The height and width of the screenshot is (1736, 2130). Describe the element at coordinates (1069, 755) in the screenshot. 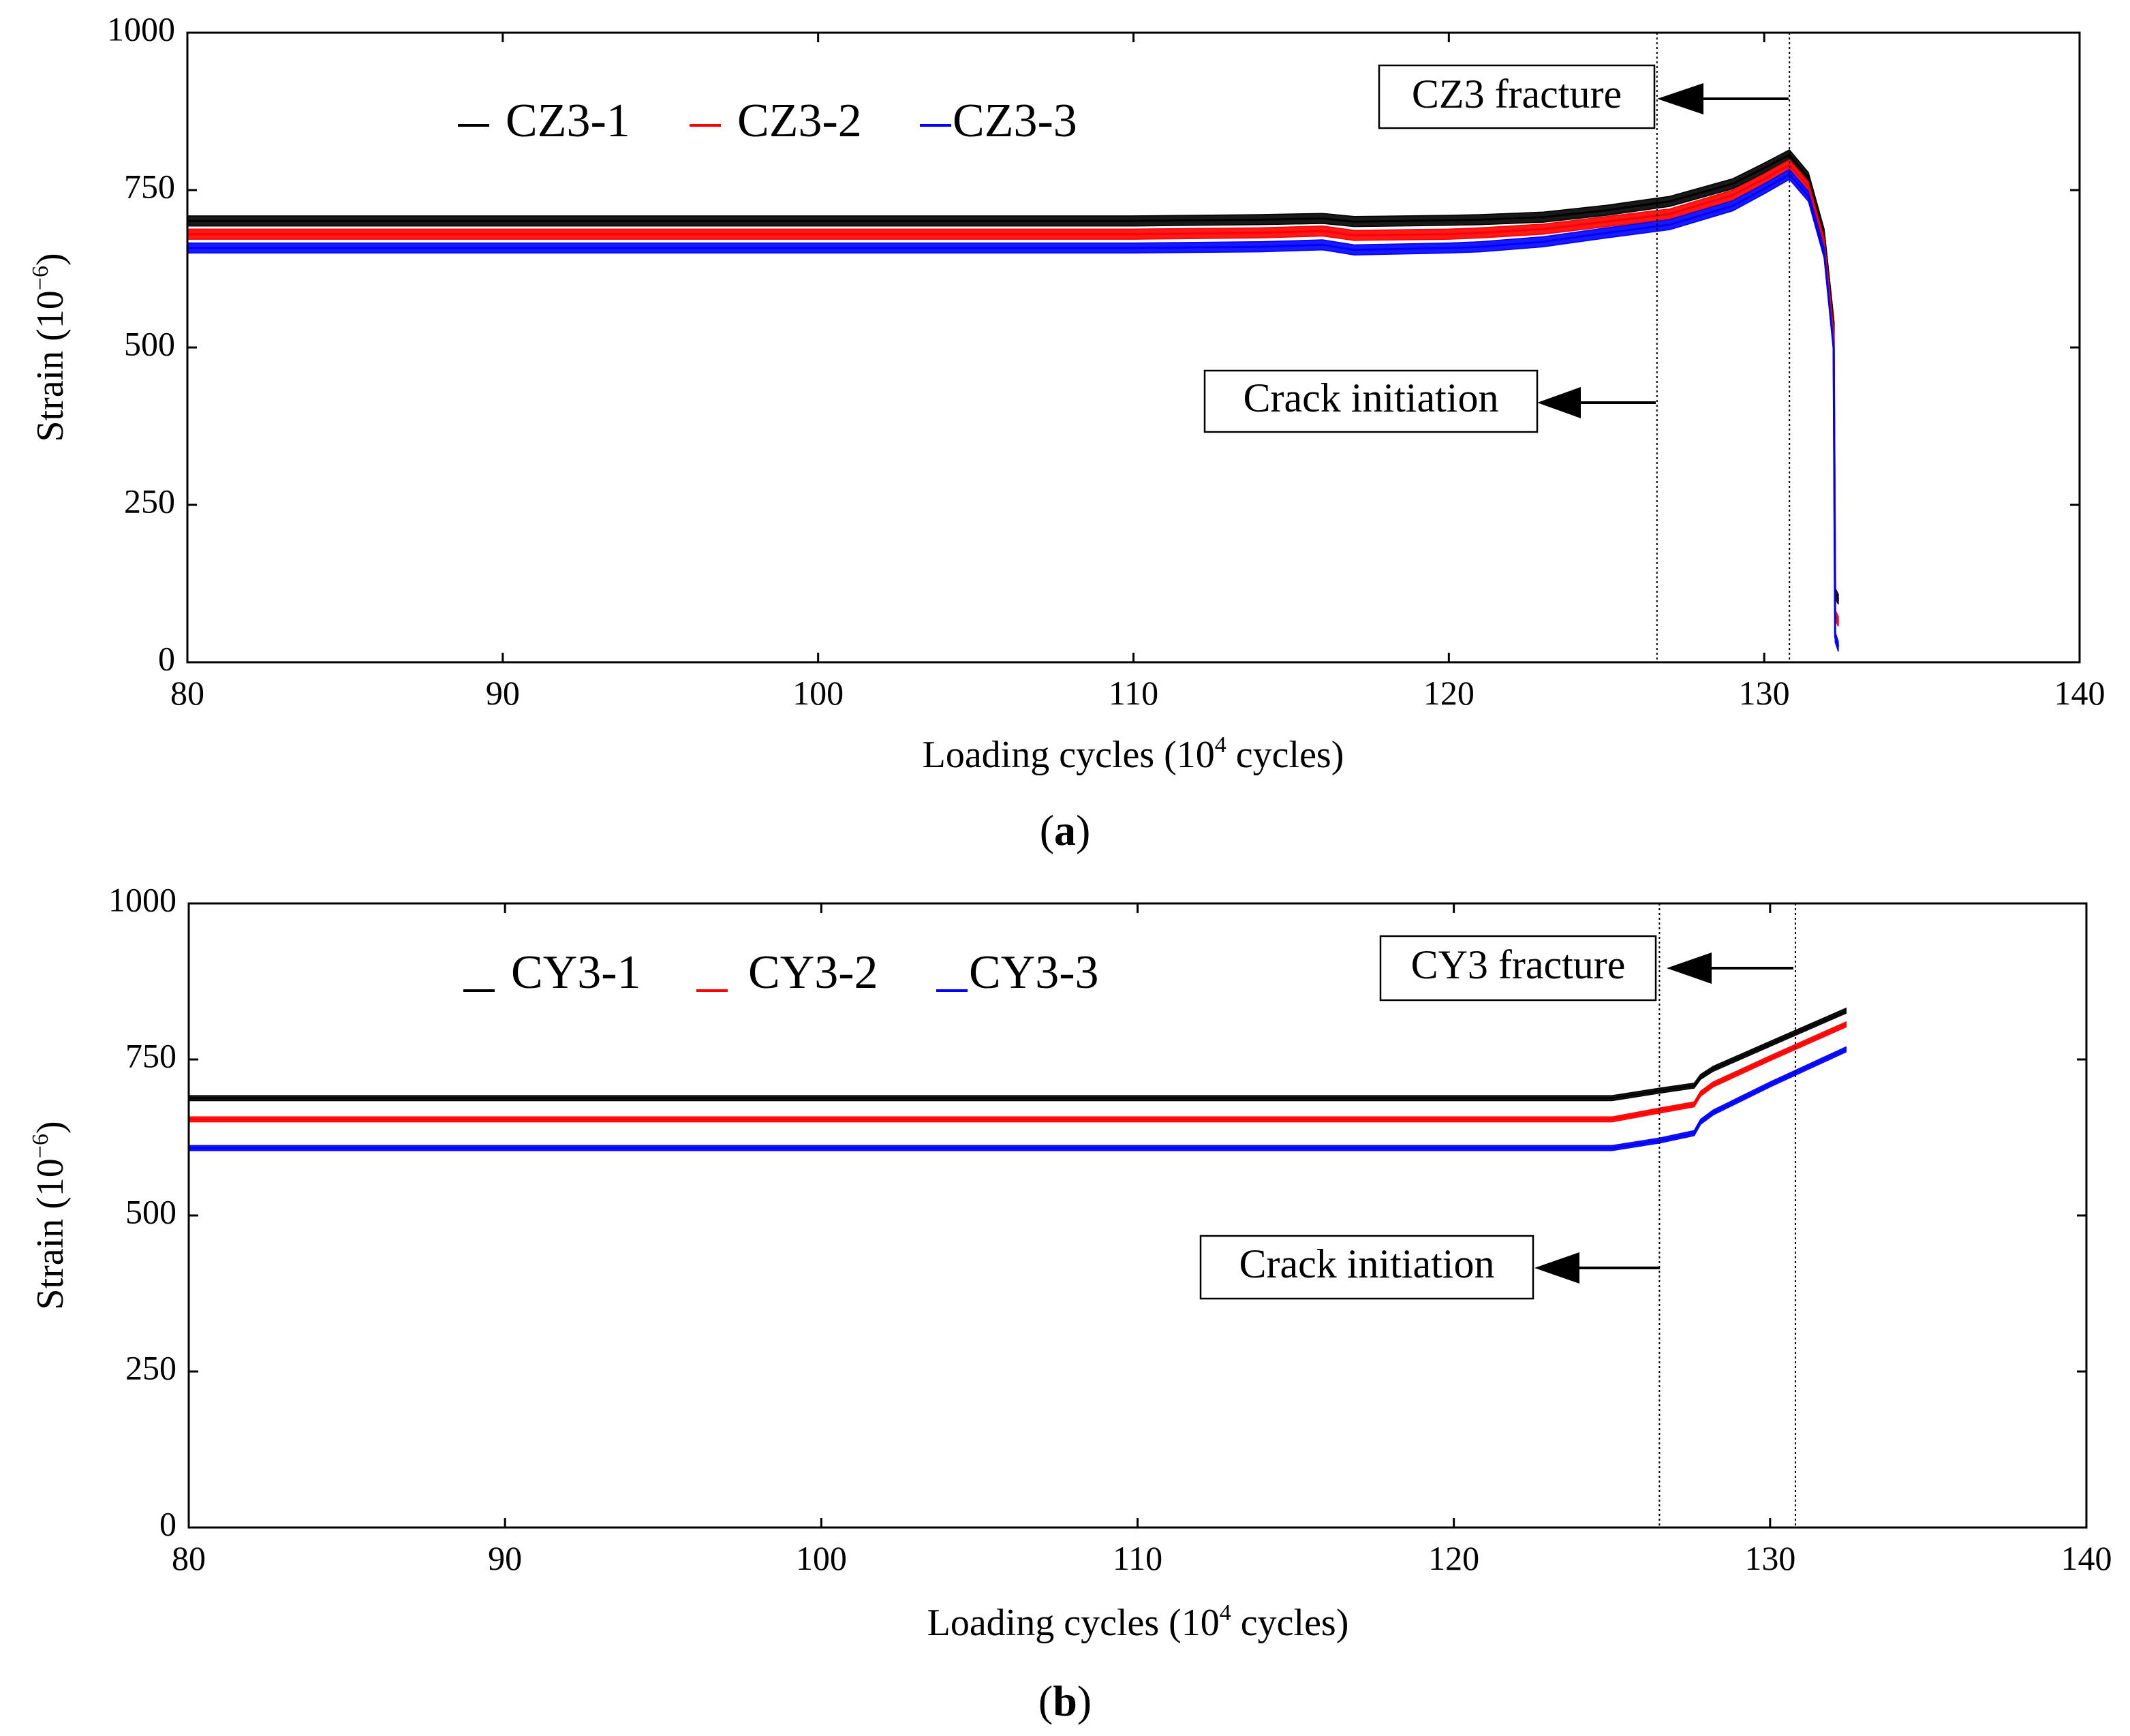

I see `panel-a-xlabel-main: Loading cycles (10` at that location.